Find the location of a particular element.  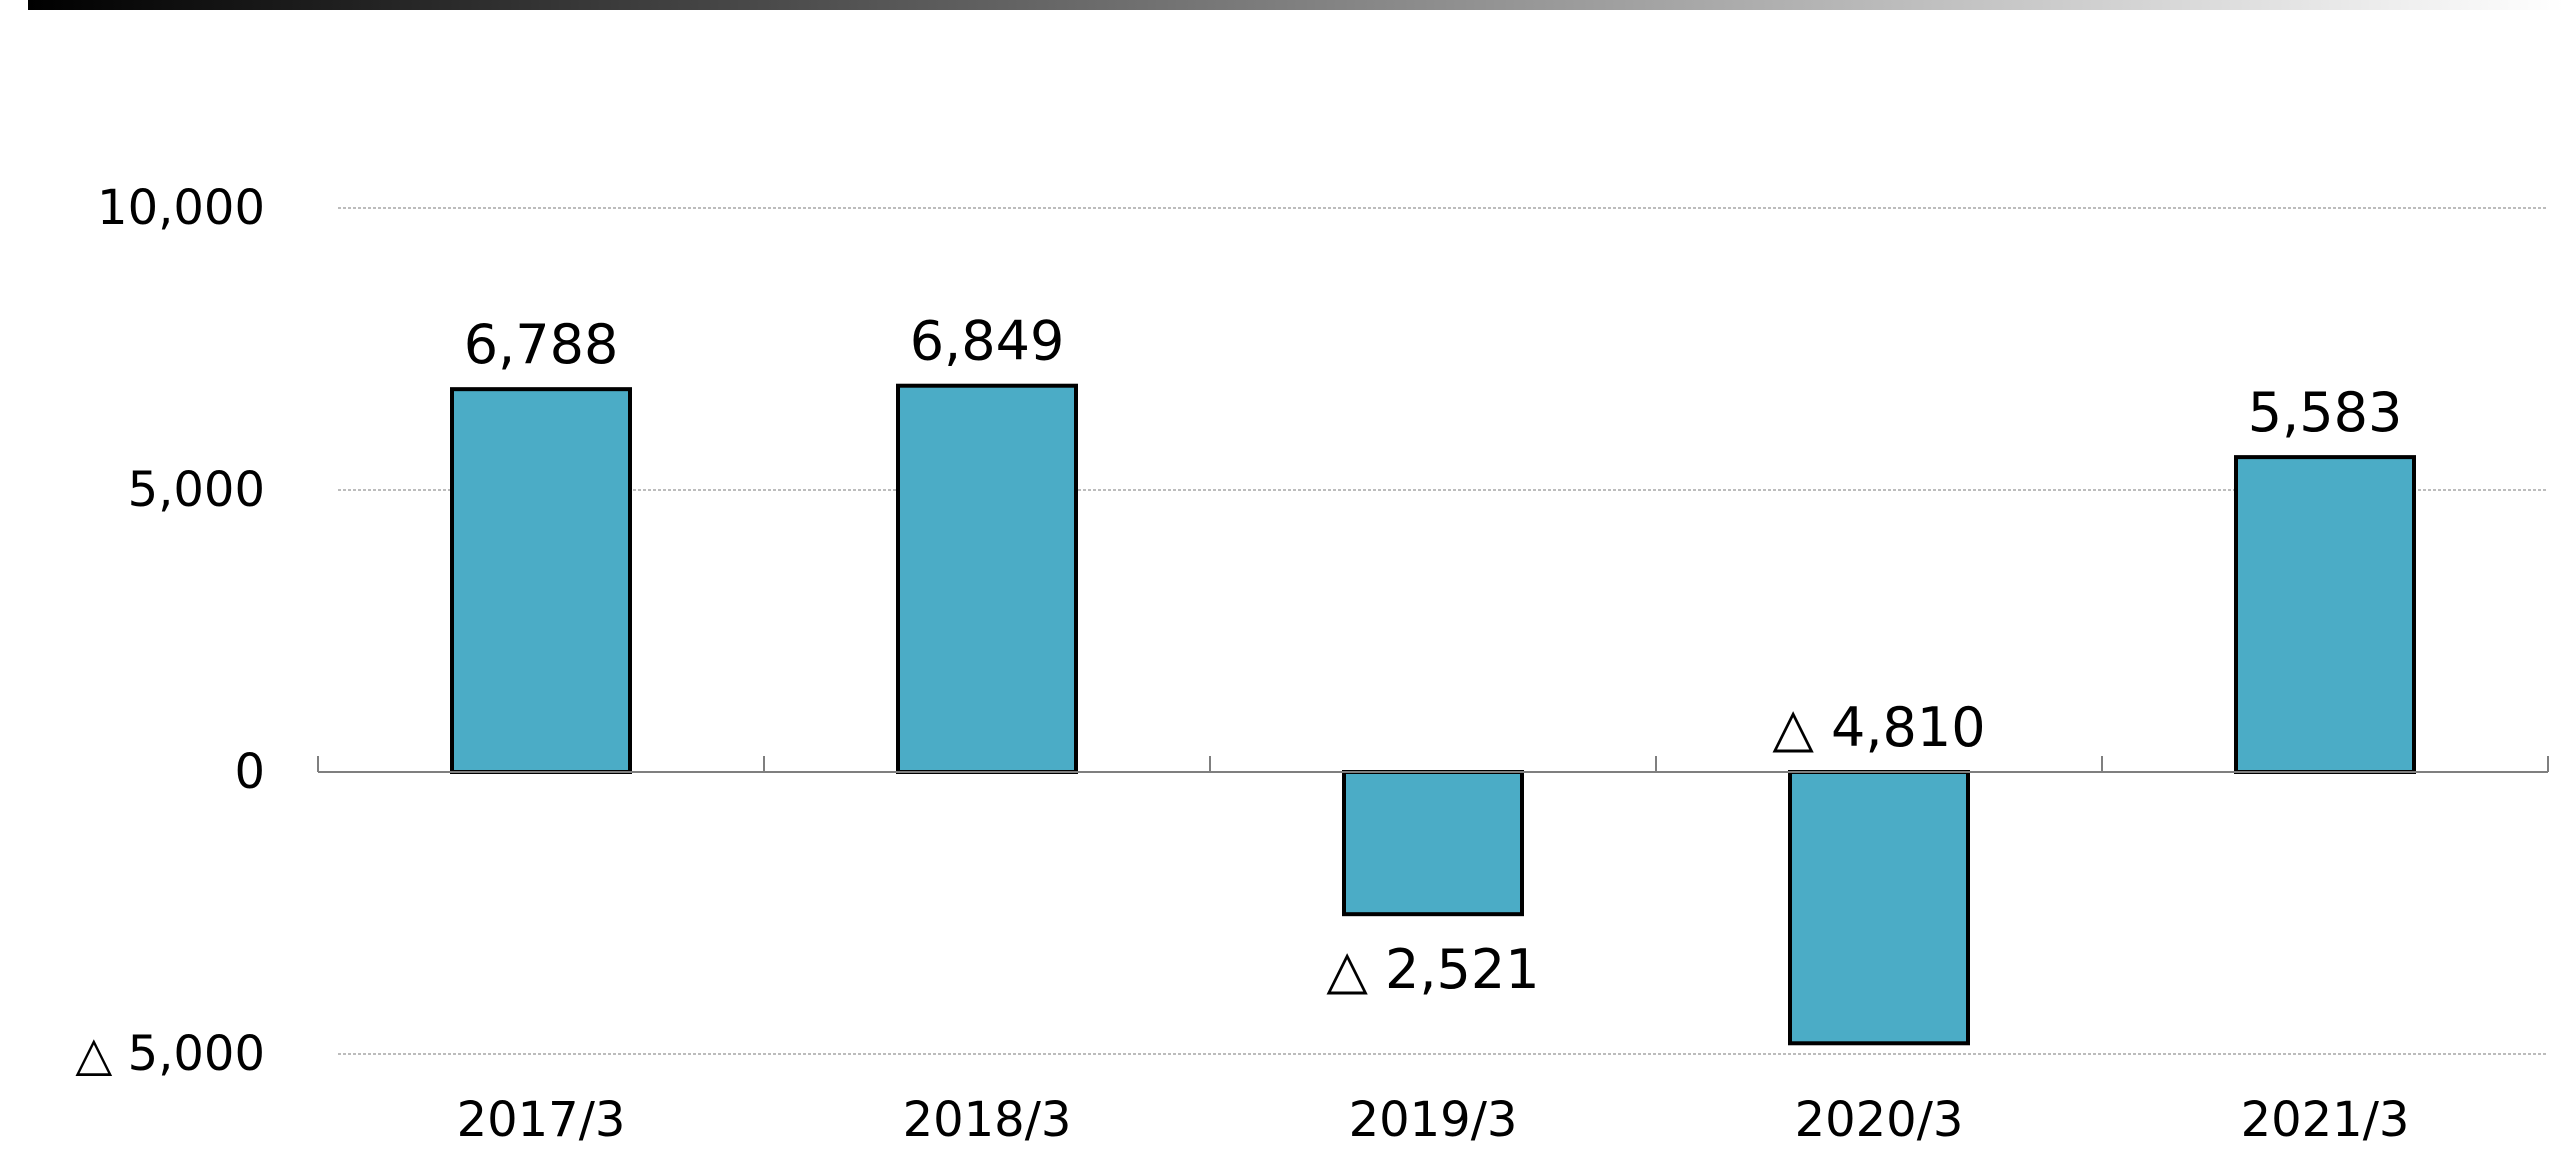

x-tick-label: 2017/3 is located at coordinates (541, 1120).